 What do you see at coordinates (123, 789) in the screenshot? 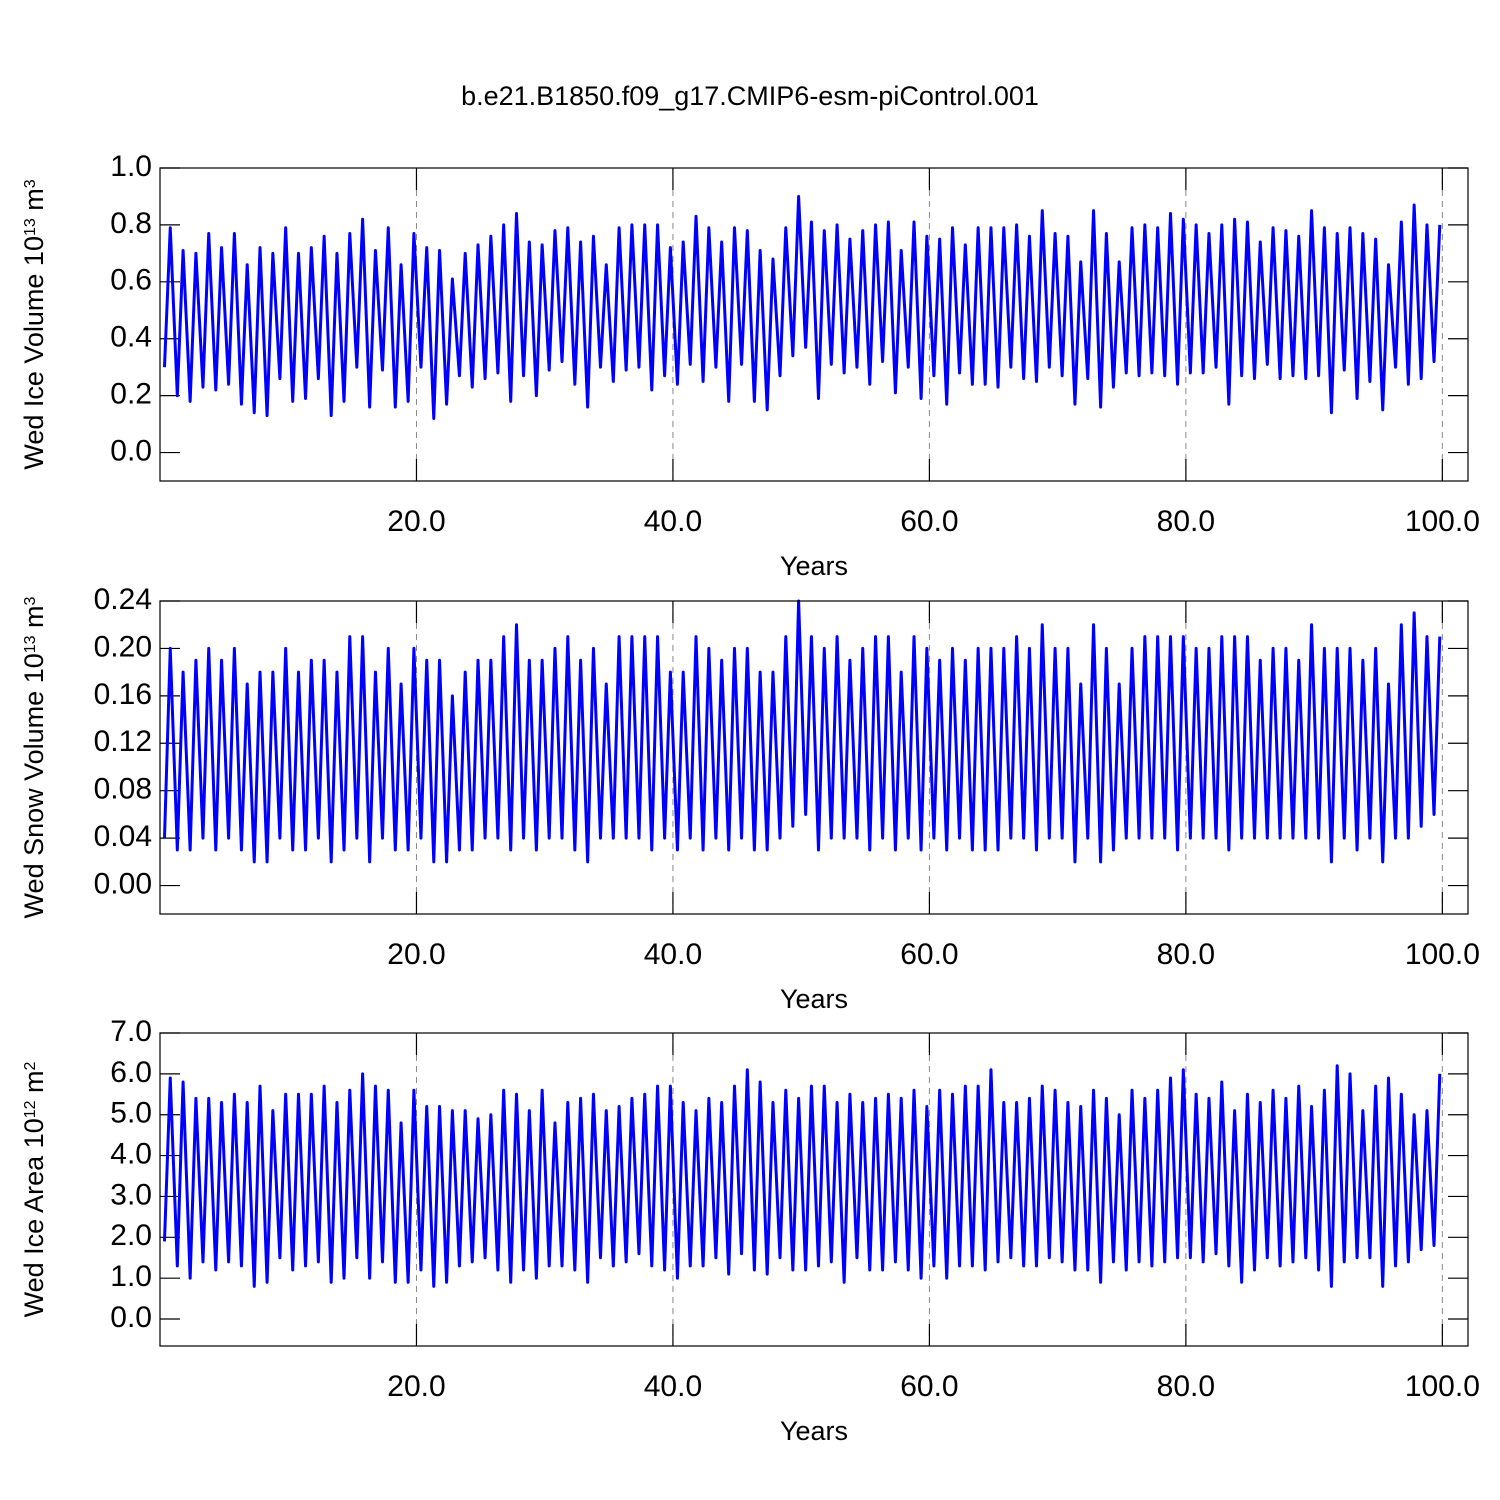
I see `y-tick-label: 0.08` at bounding box center [123, 789].